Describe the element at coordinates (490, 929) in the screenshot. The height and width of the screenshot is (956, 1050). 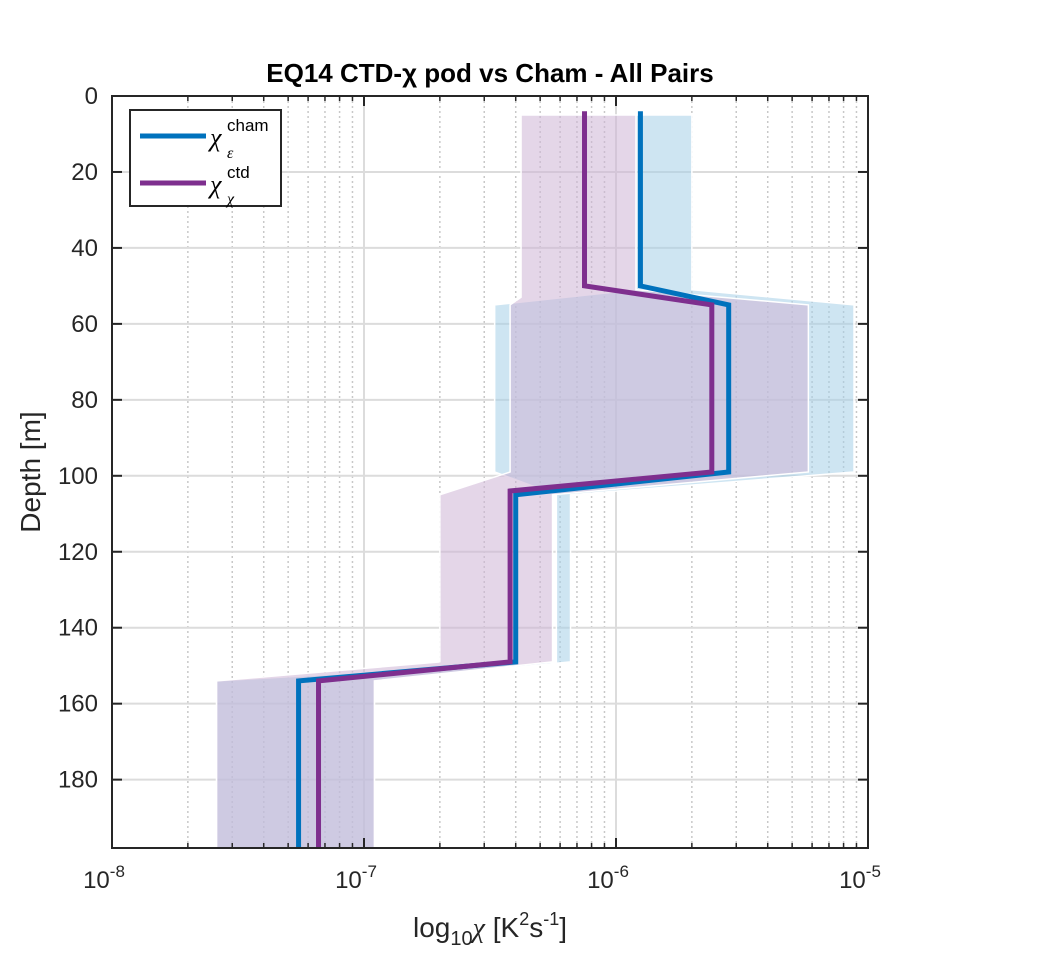
I see `x-axis-title: log10χ [K2s-1]` at that location.